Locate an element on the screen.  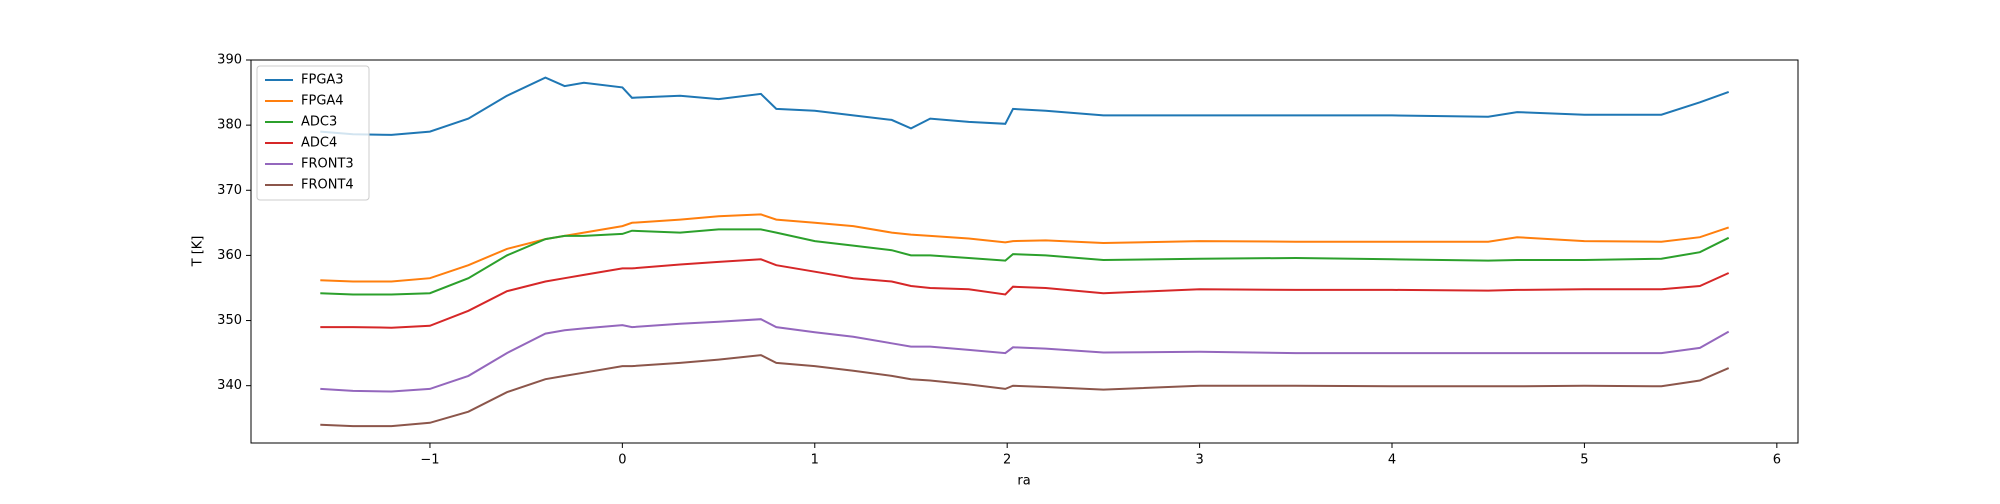
legend-label: ADC3 is located at coordinates (319, 122).